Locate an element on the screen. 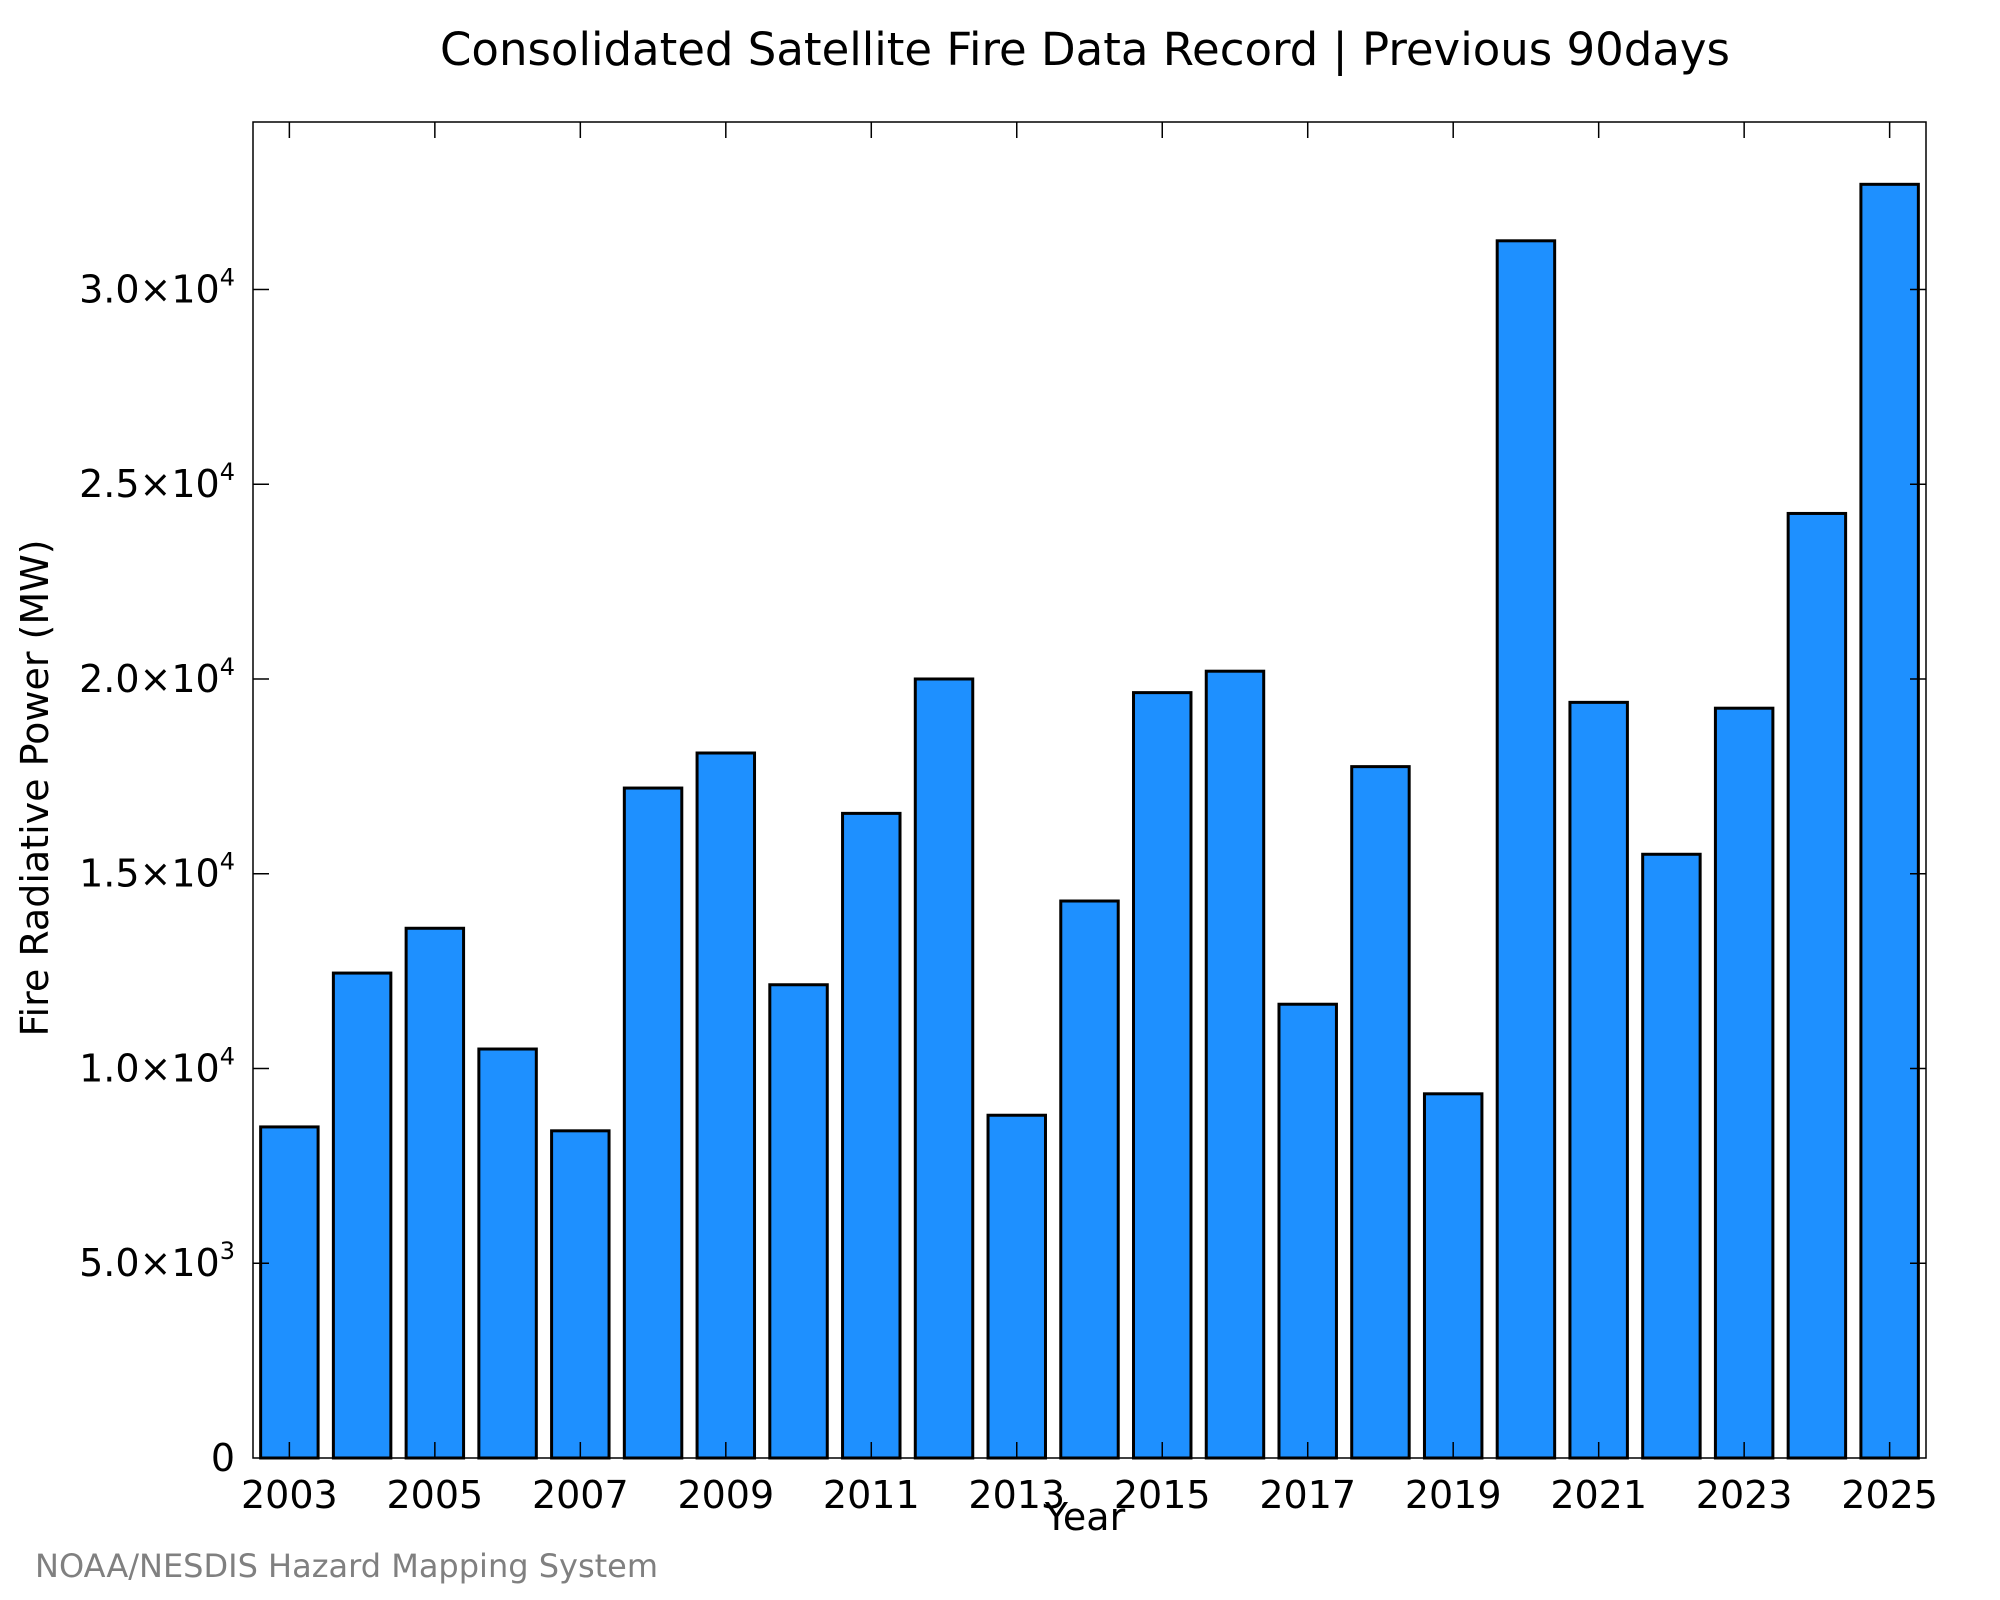 The height and width of the screenshot is (1600, 2000). x-tick-label-2011: 2011 is located at coordinates (871, 1495).